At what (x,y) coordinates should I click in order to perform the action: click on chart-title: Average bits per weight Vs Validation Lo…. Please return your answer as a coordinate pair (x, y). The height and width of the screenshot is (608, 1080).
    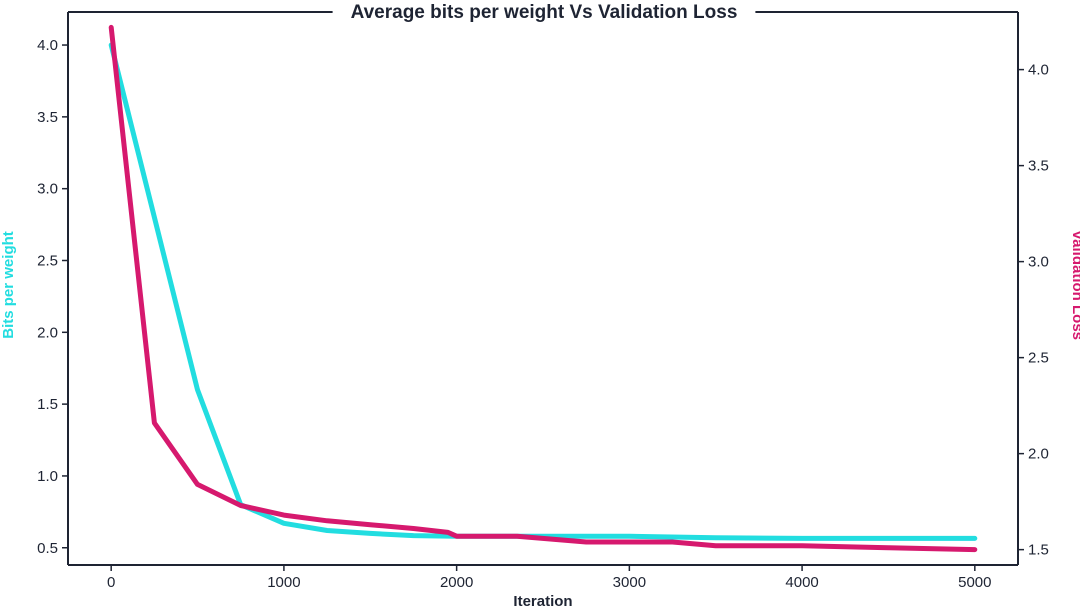
    Looking at the image, I should click on (544, 12).